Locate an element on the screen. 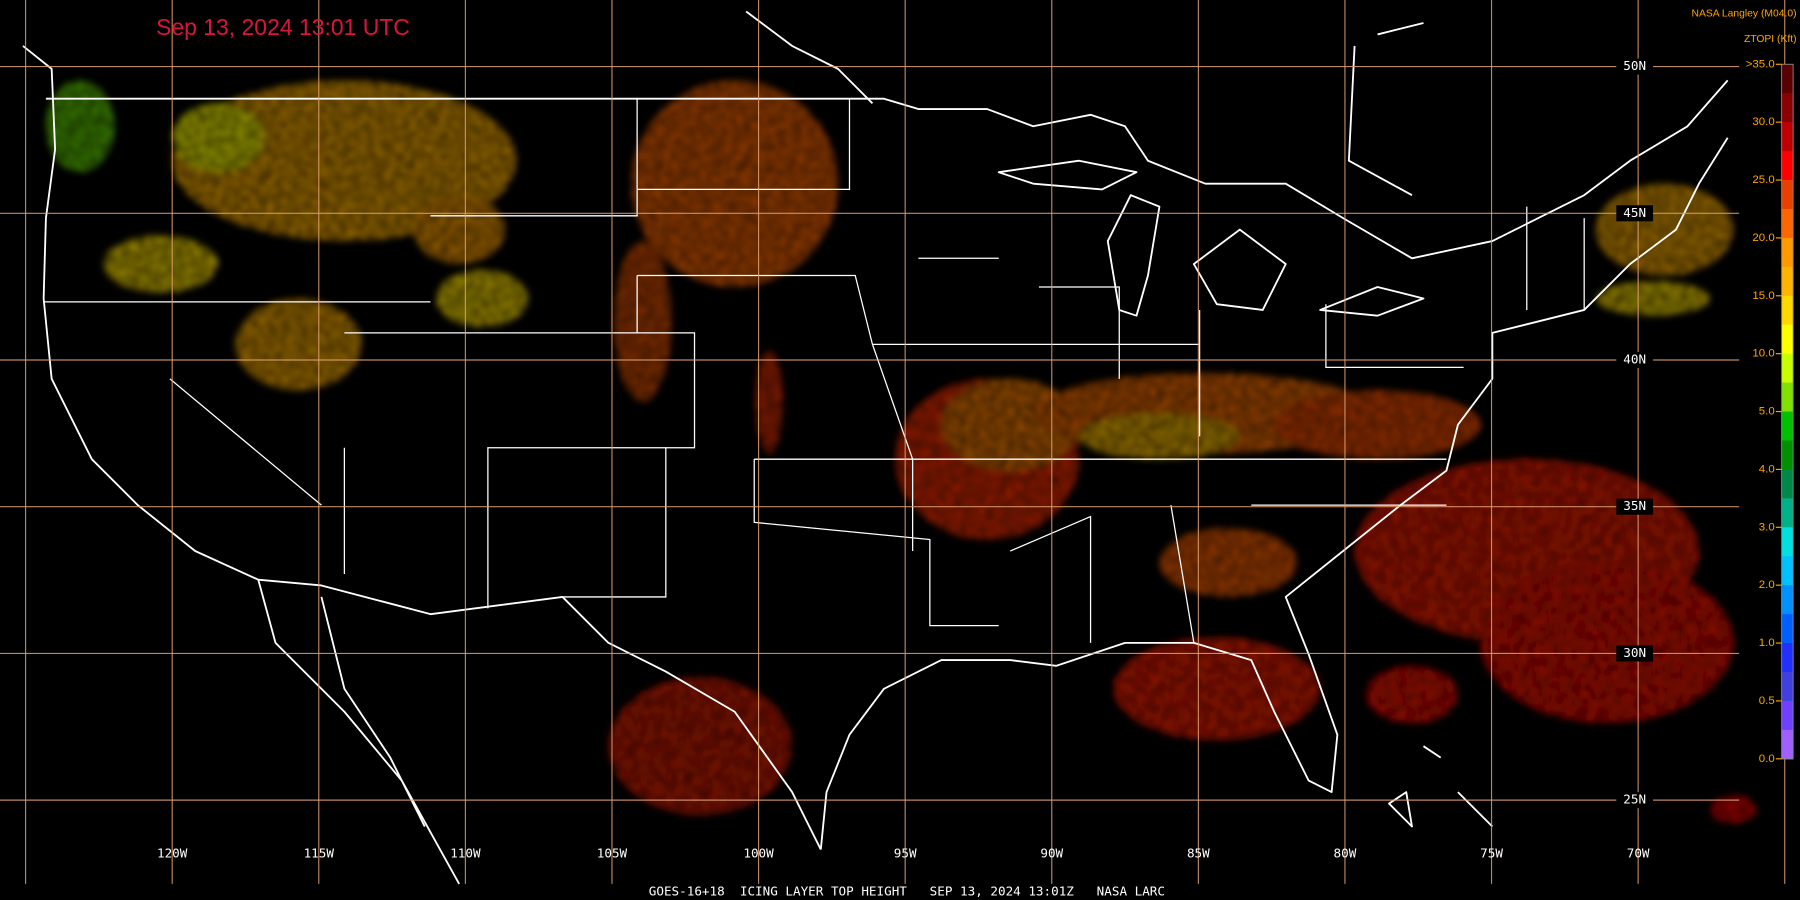 Image resolution: width=1800 pixels, height=900 pixels. product-label: ZTOPI (Kft) is located at coordinates (1770, 39).